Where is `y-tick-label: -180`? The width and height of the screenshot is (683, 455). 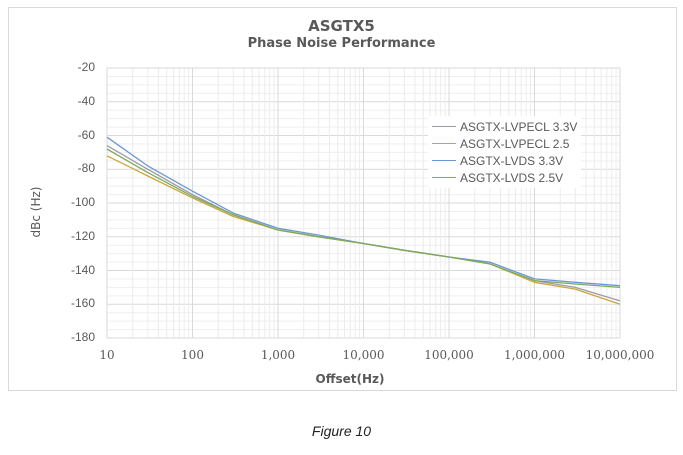 y-tick-label: -180 is located at coordinates (82, 337).